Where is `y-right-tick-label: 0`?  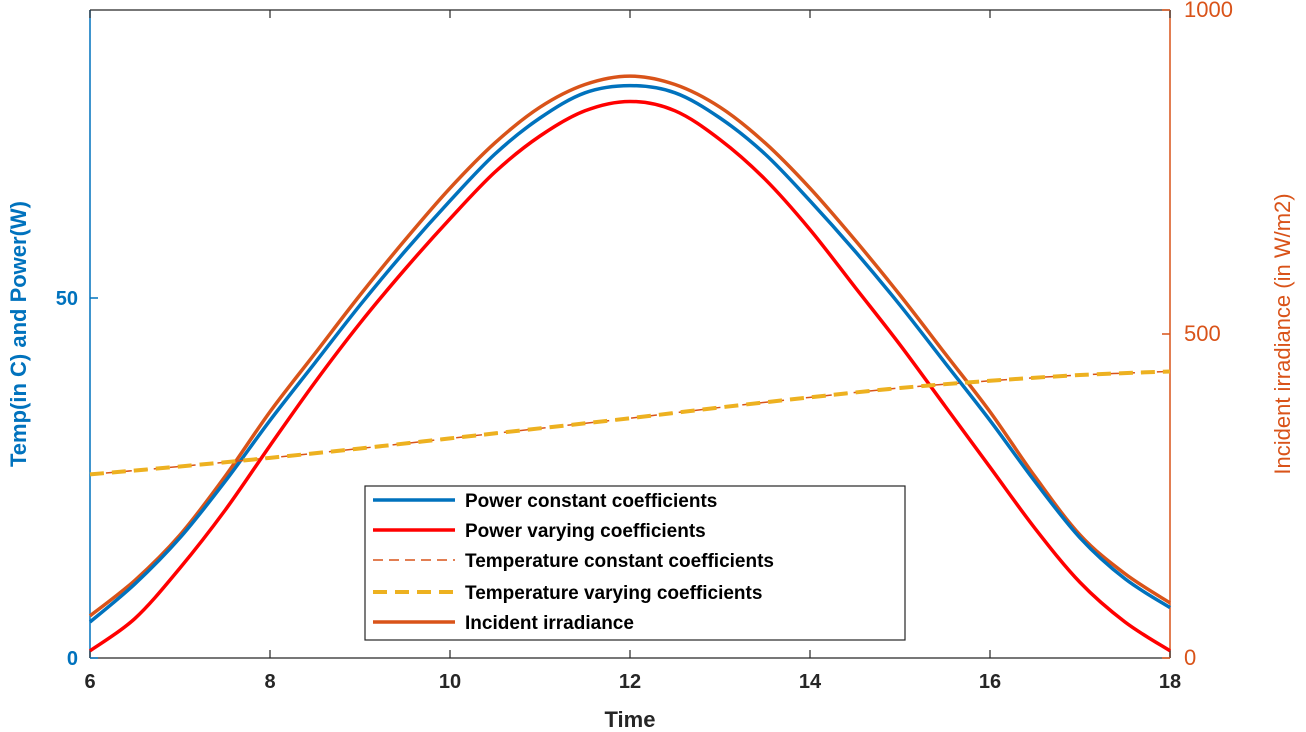 y-right-tick-label: 0 is located at coordinates (1190, 657).